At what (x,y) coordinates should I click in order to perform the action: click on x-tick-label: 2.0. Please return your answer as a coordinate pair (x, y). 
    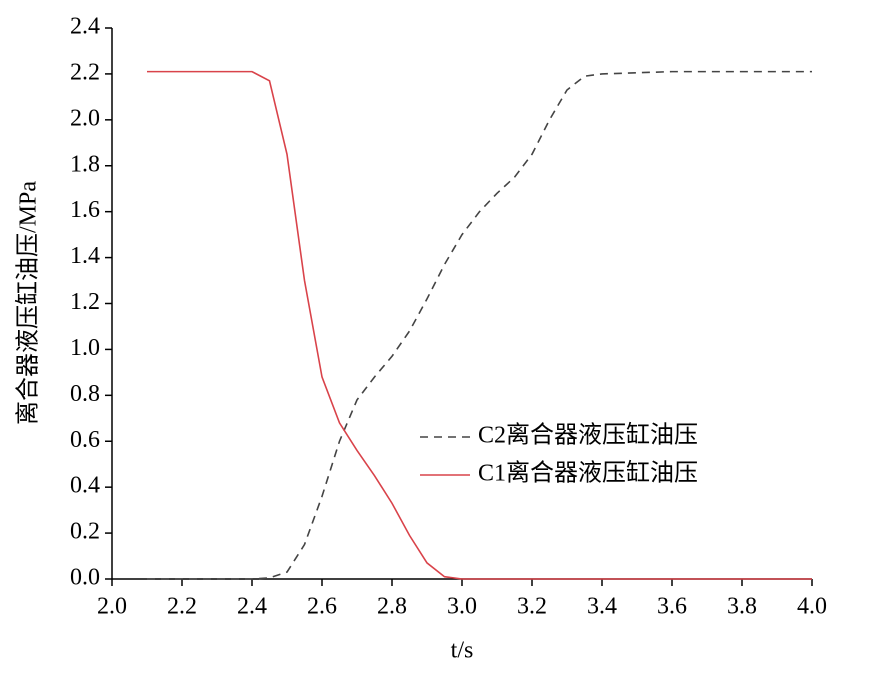
    Looking at the image, I should click on (112, 607).